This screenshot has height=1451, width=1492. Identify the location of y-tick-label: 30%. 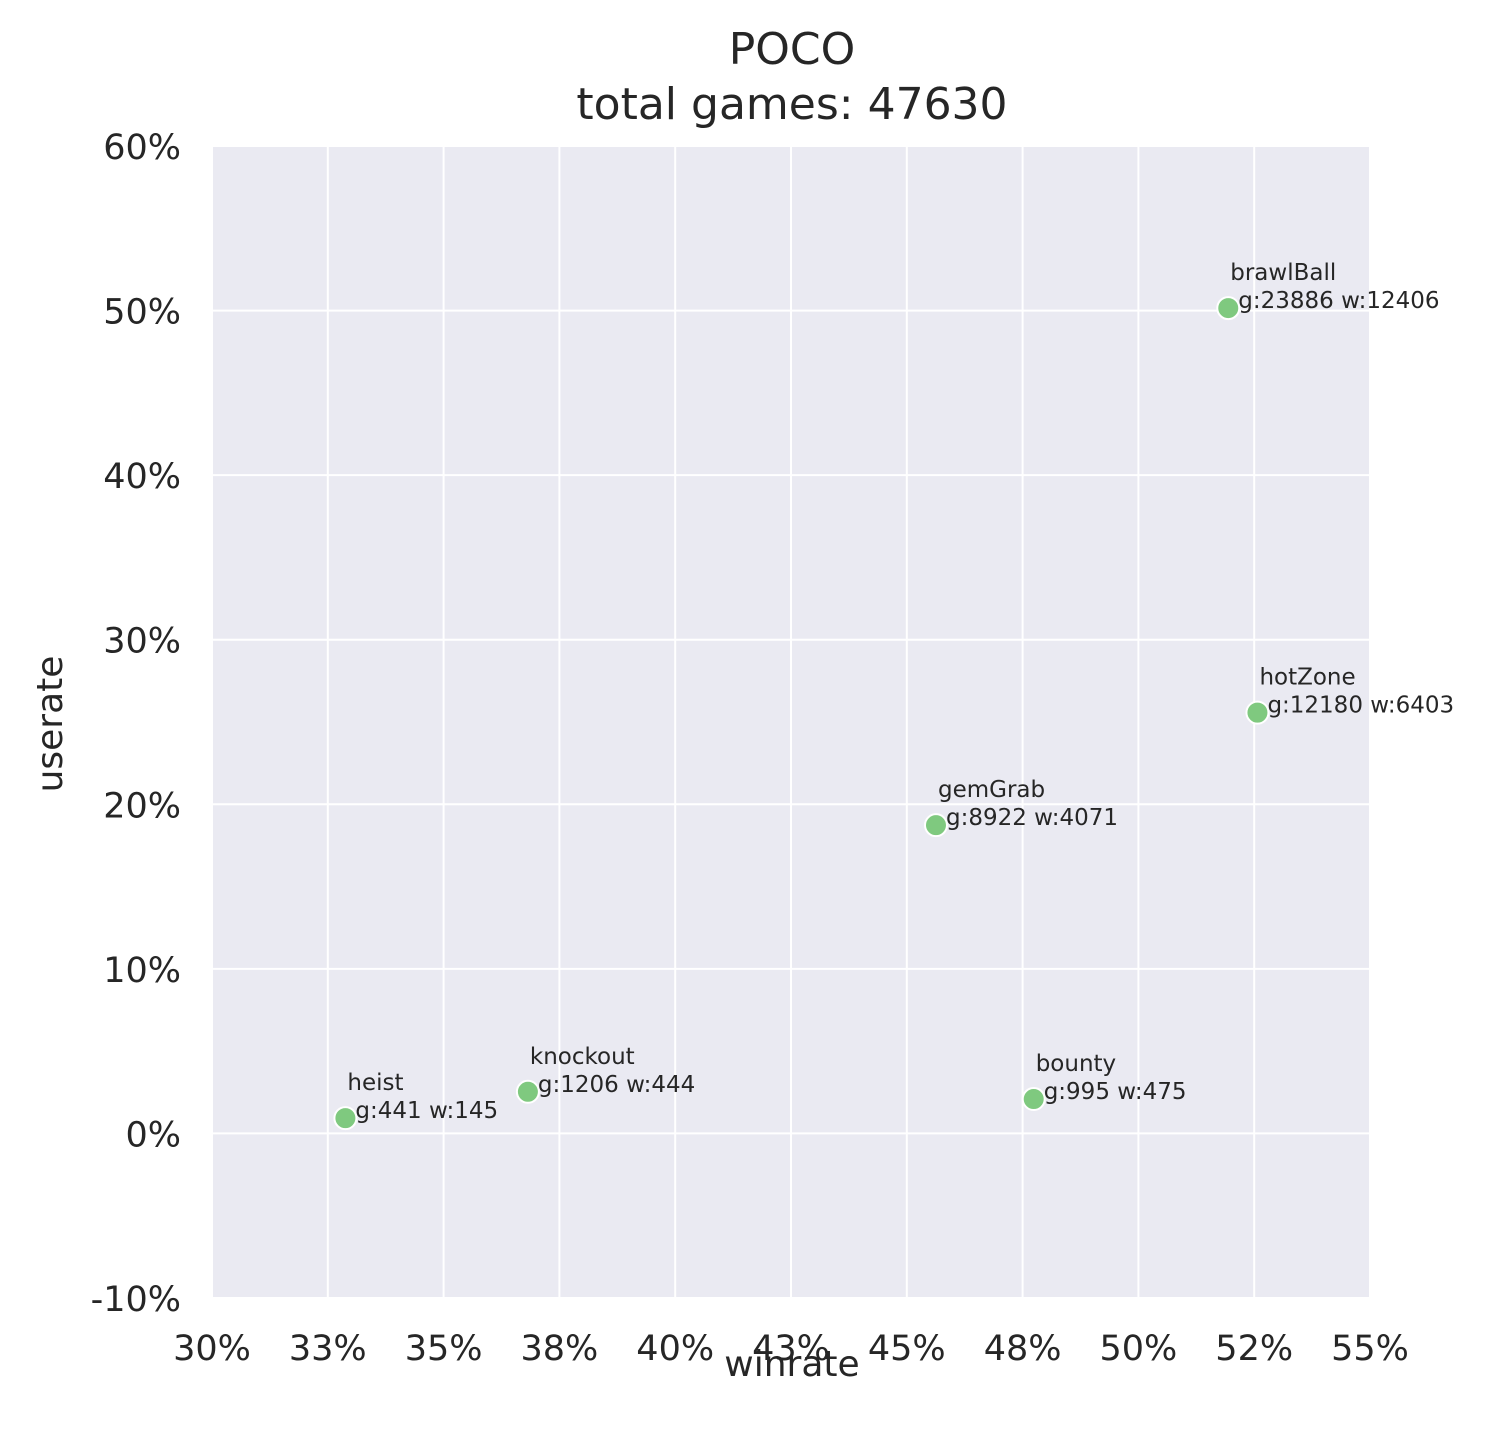
(142, 642).